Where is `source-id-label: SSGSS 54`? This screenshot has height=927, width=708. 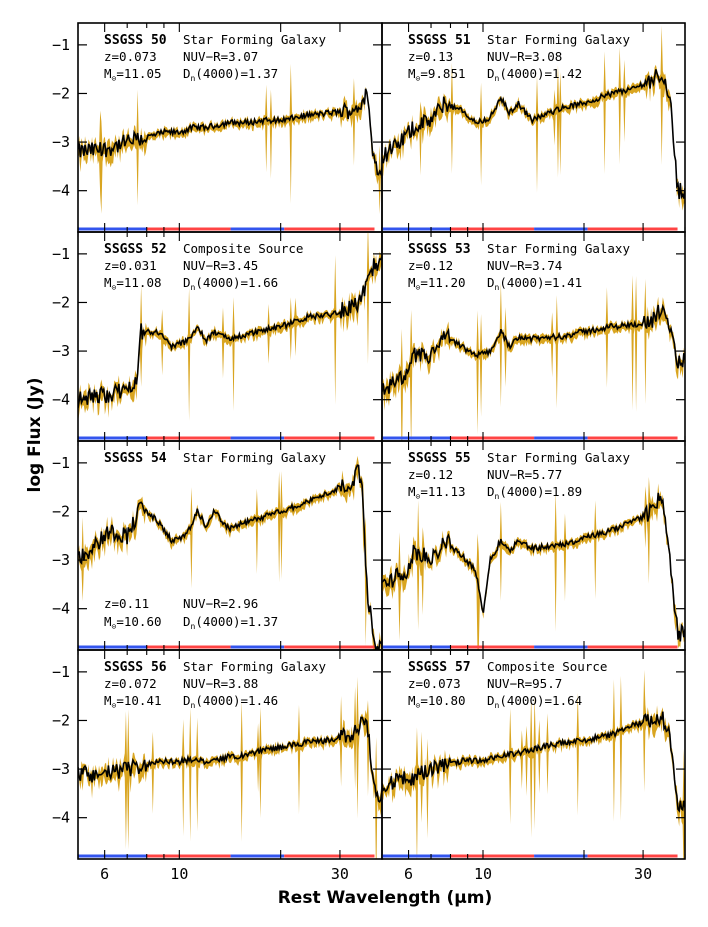 source-id-label: SSGSS 54 is located at coordinates (135, 458).